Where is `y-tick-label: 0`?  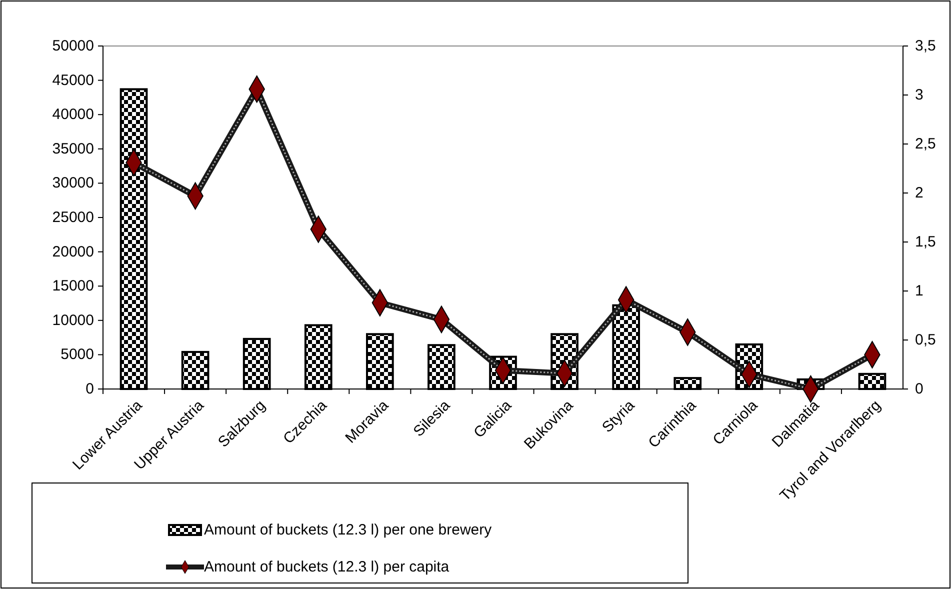
y-tick-label: 0 is located at coordinates (90, 389).